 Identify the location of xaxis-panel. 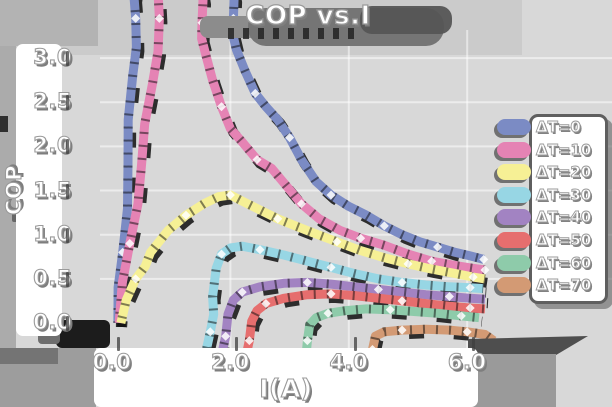
(286, 377).